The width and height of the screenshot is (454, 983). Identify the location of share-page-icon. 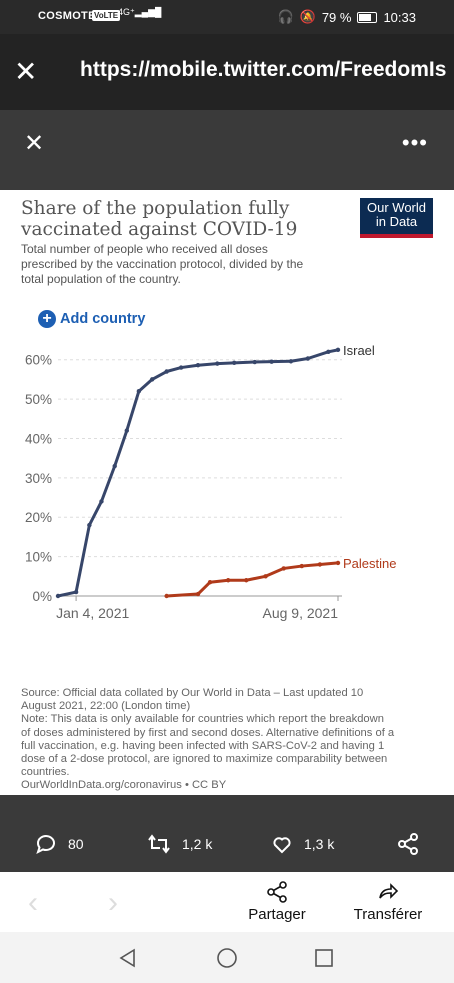
(277, 892).